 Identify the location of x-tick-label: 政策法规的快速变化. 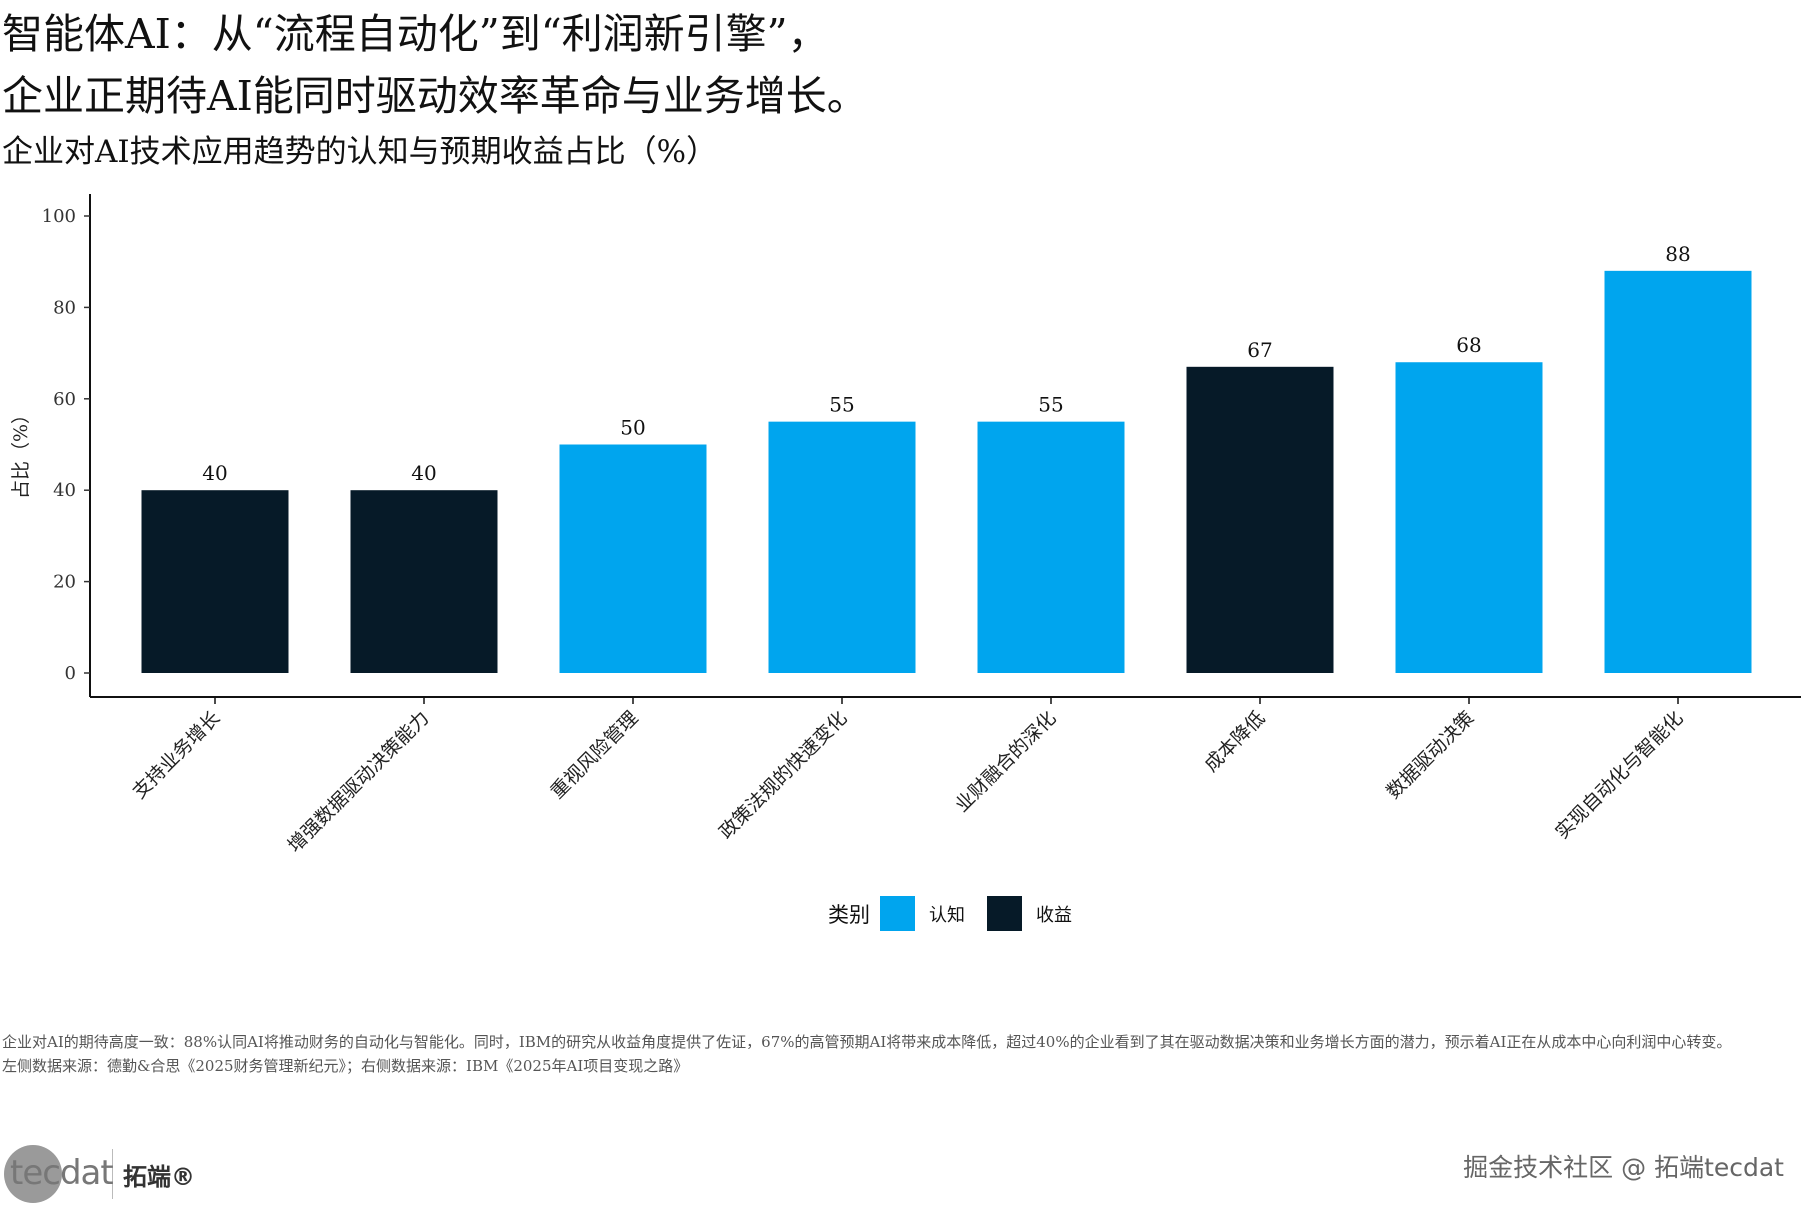
(783, 775).